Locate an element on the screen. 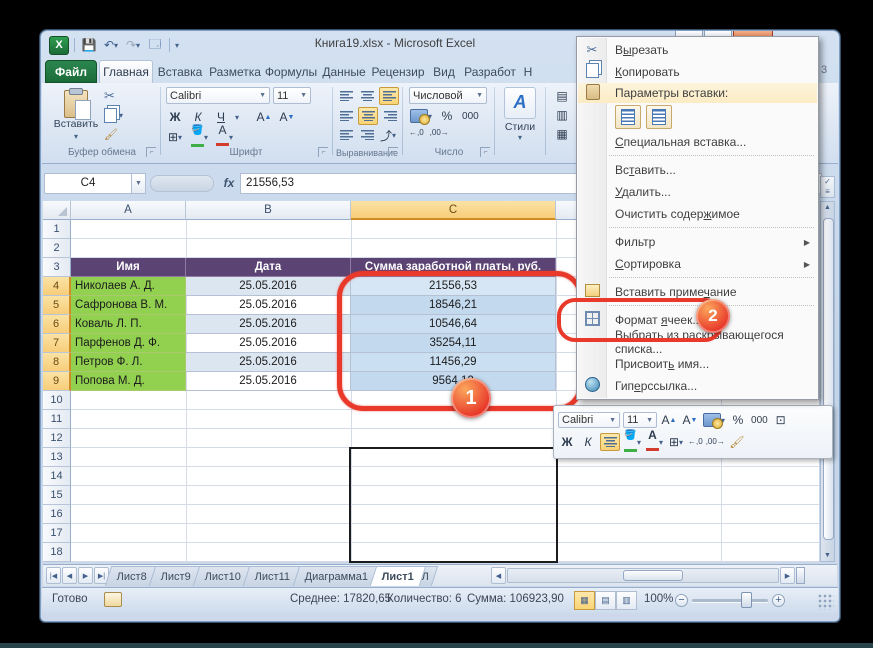 The image size is (873, 648). table-header-cell: Дата is located at coordinates (268, 267).